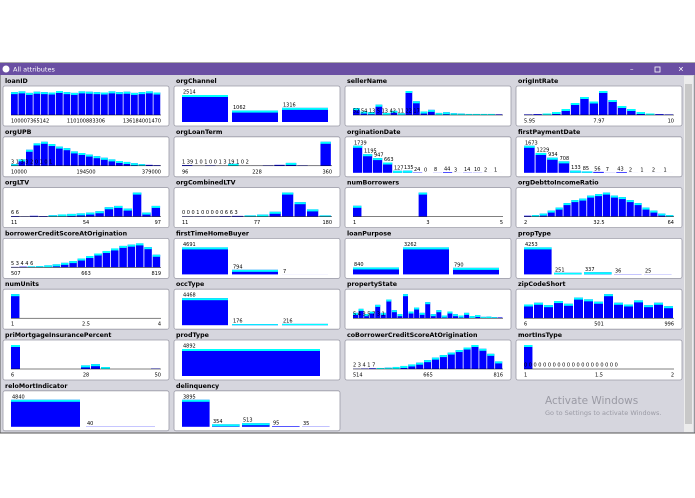  What do you see at coordinates (85, 172) in the screenshot?
I see `axis-label: 194500` at bounding box center [85, 172].